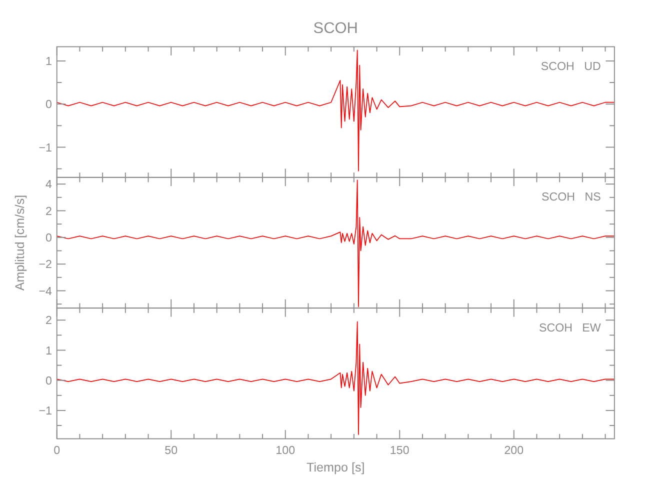  What do you see at coordinates (335, 467) in the screenshot?
I see `x-axis-title: Tiempo [s]` at bounding box center [335, 467].